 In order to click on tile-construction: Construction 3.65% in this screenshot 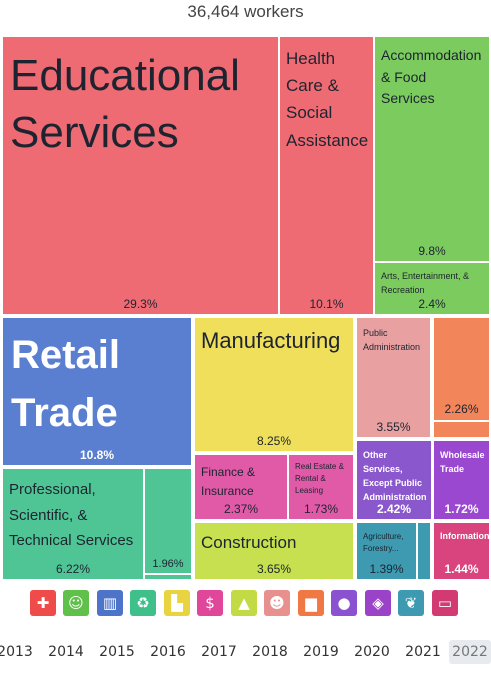, I will do `click(274, 551)`.